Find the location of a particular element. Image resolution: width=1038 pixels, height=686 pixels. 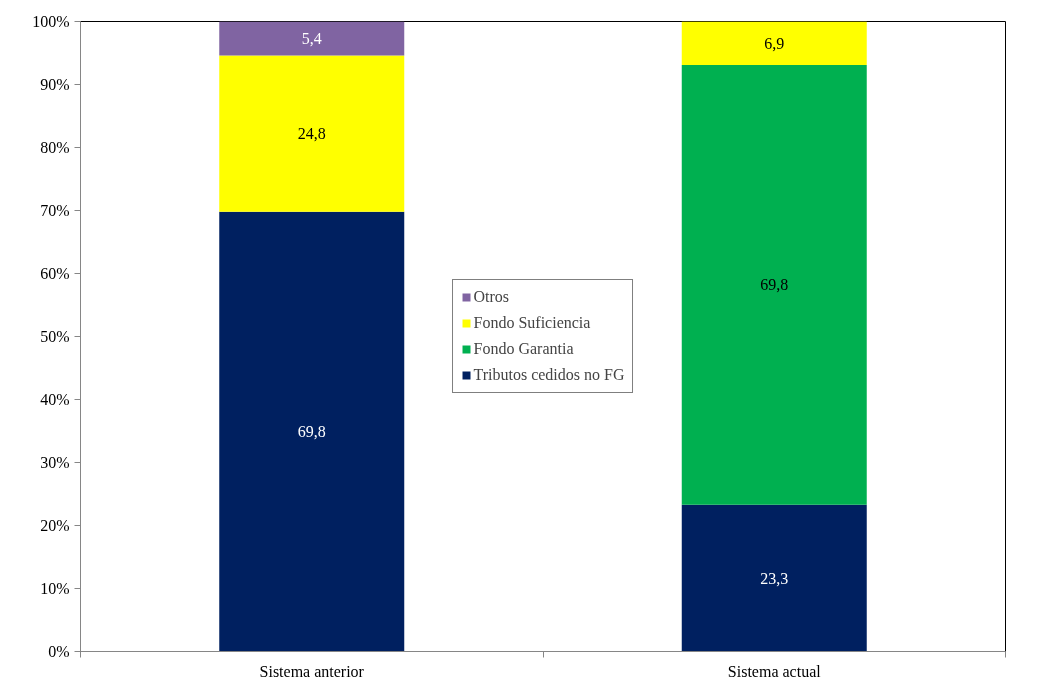

y-tick-label: 0% is located at coordinates (59, 651).